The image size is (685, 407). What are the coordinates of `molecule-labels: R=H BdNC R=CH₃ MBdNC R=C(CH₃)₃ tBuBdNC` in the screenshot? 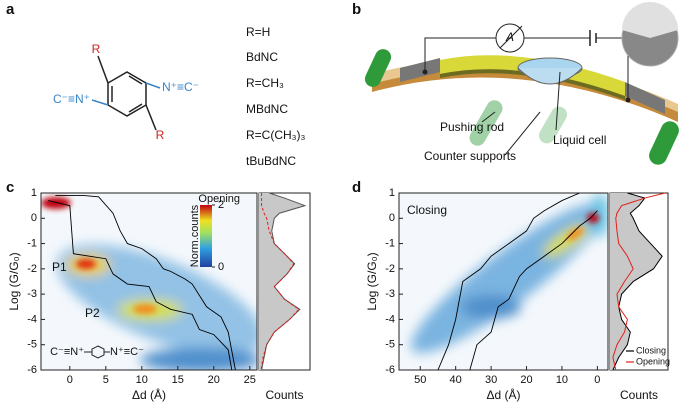 It's located at (276, 96).